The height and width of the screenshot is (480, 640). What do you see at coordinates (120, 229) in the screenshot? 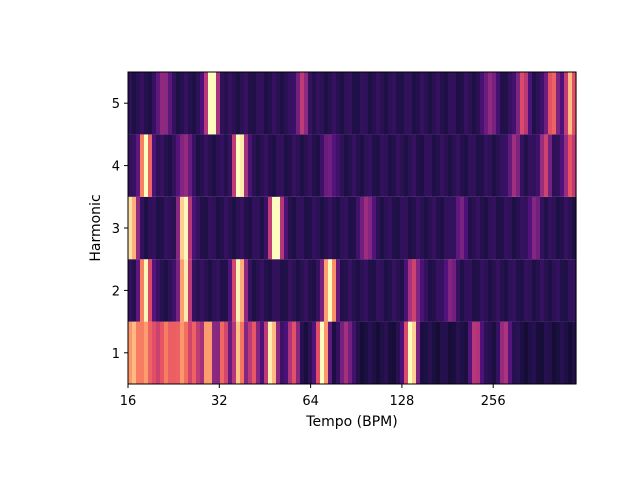
I see `y-axis: 1 2 3 4 5` at bounding box center [120, 229].